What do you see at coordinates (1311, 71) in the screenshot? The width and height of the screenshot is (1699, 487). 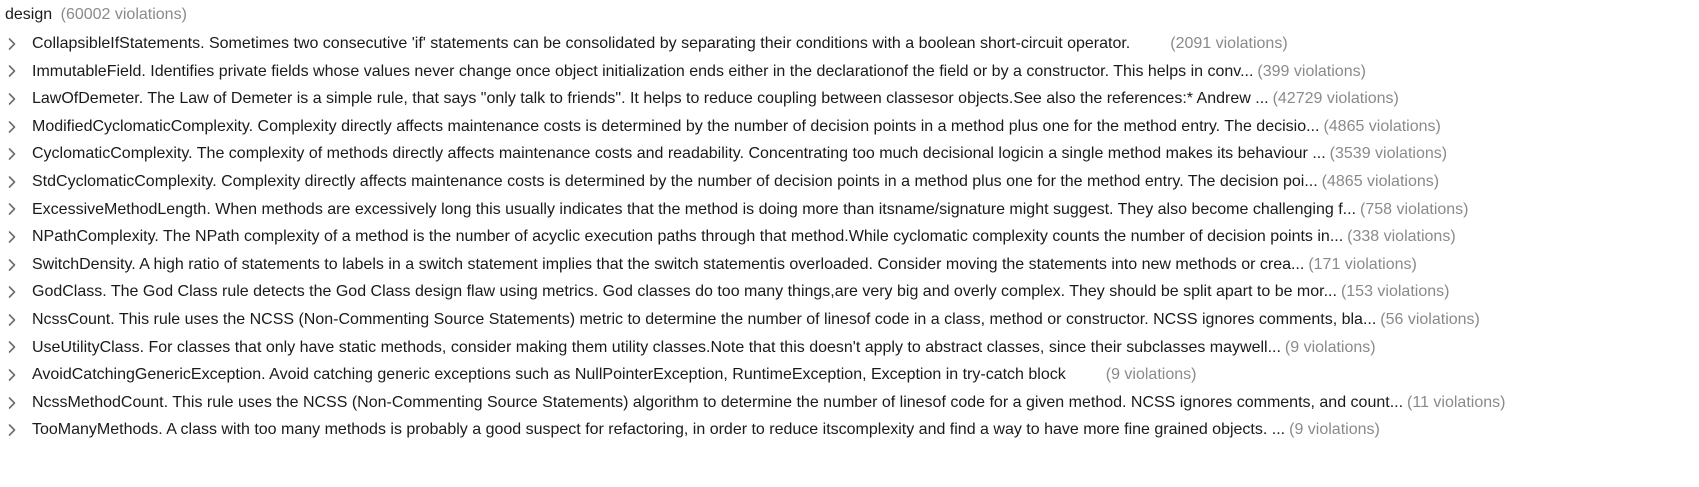 I see `violation-count: (399 violations)` at bounding box center [1311, 71].